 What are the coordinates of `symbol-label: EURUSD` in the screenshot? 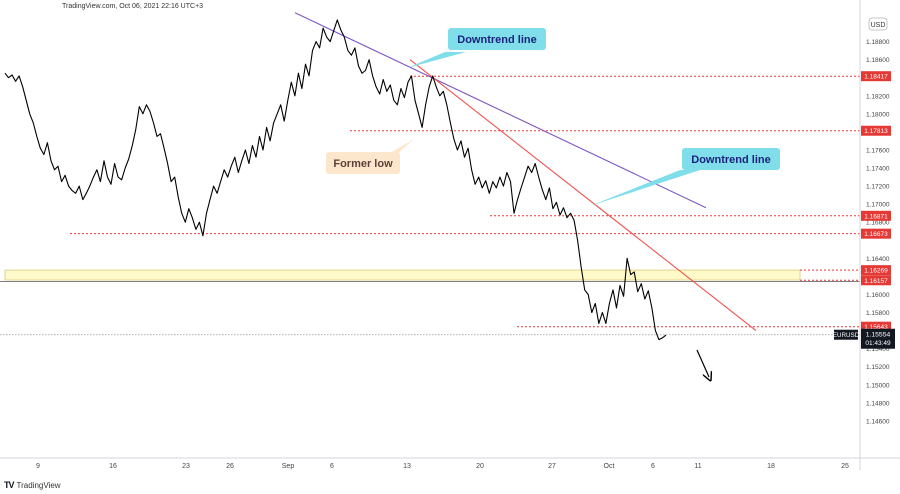 It's located at (846, 334).